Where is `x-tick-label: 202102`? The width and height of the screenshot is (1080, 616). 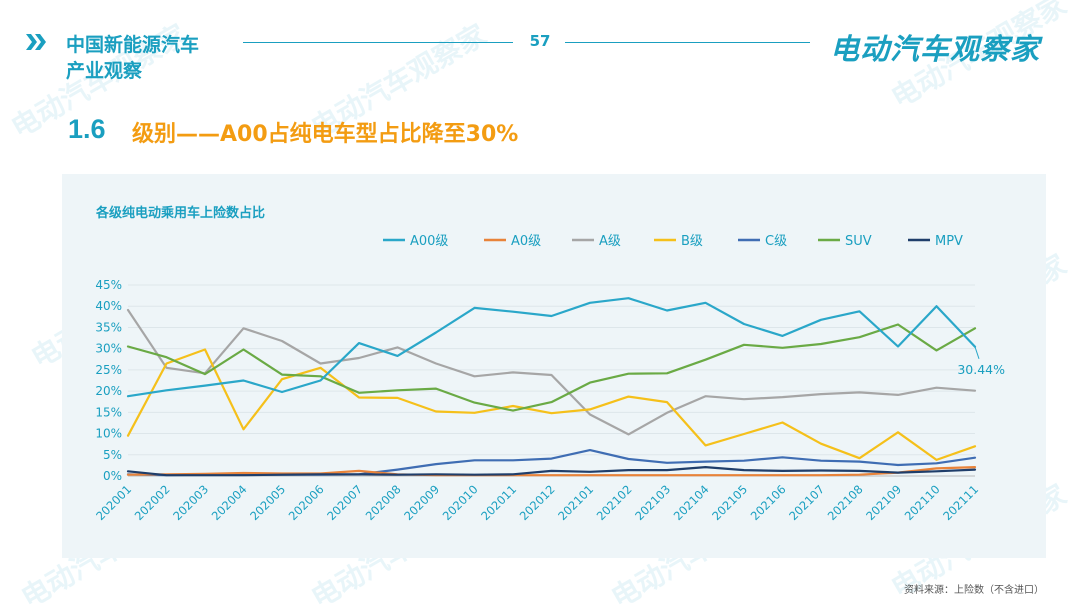
x-tick-label: 202102 is located at coordinates (614, 502).